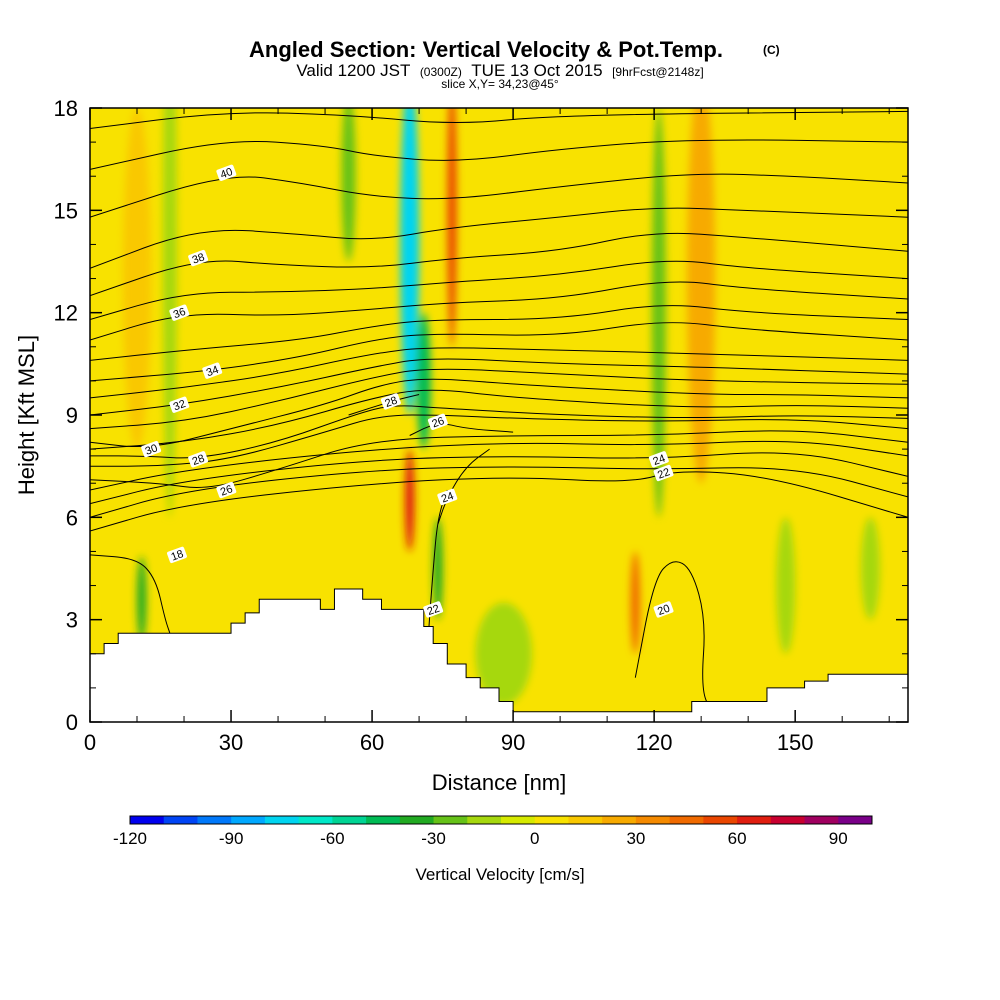  What do you see at coordinates (66, 210) in the screenshot?
I see `y-tick-label: 15` at bounding box center [66, 210].